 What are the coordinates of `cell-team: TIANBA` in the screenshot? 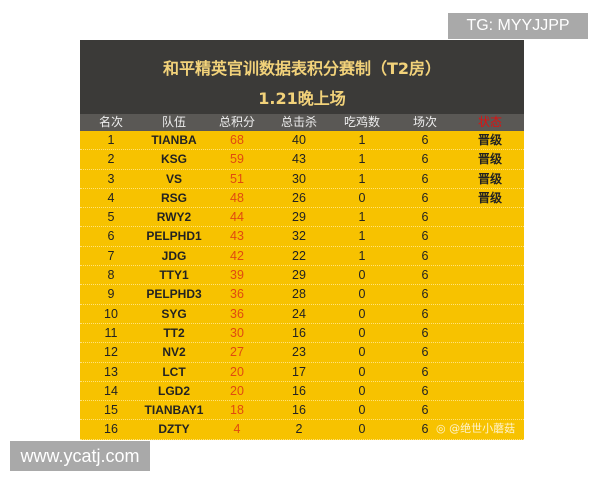 It's located at (174, 140).